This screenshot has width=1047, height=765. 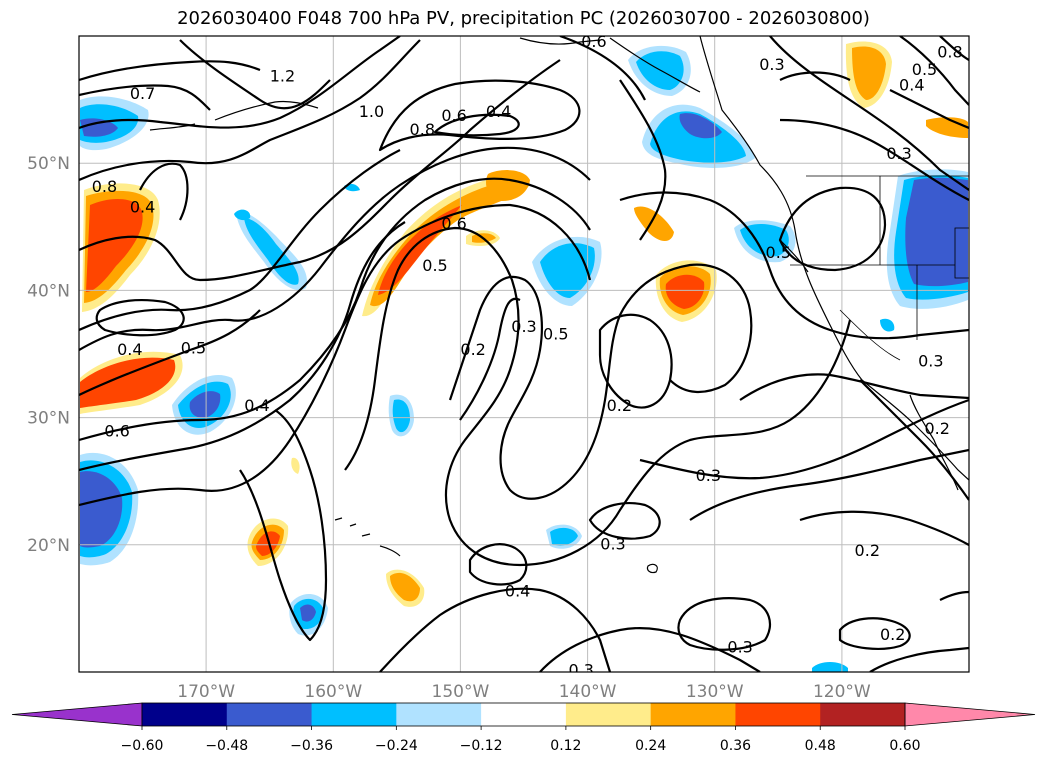 I want to click on colorbar-tick-label: −0.60, so click(x=142, y=746).